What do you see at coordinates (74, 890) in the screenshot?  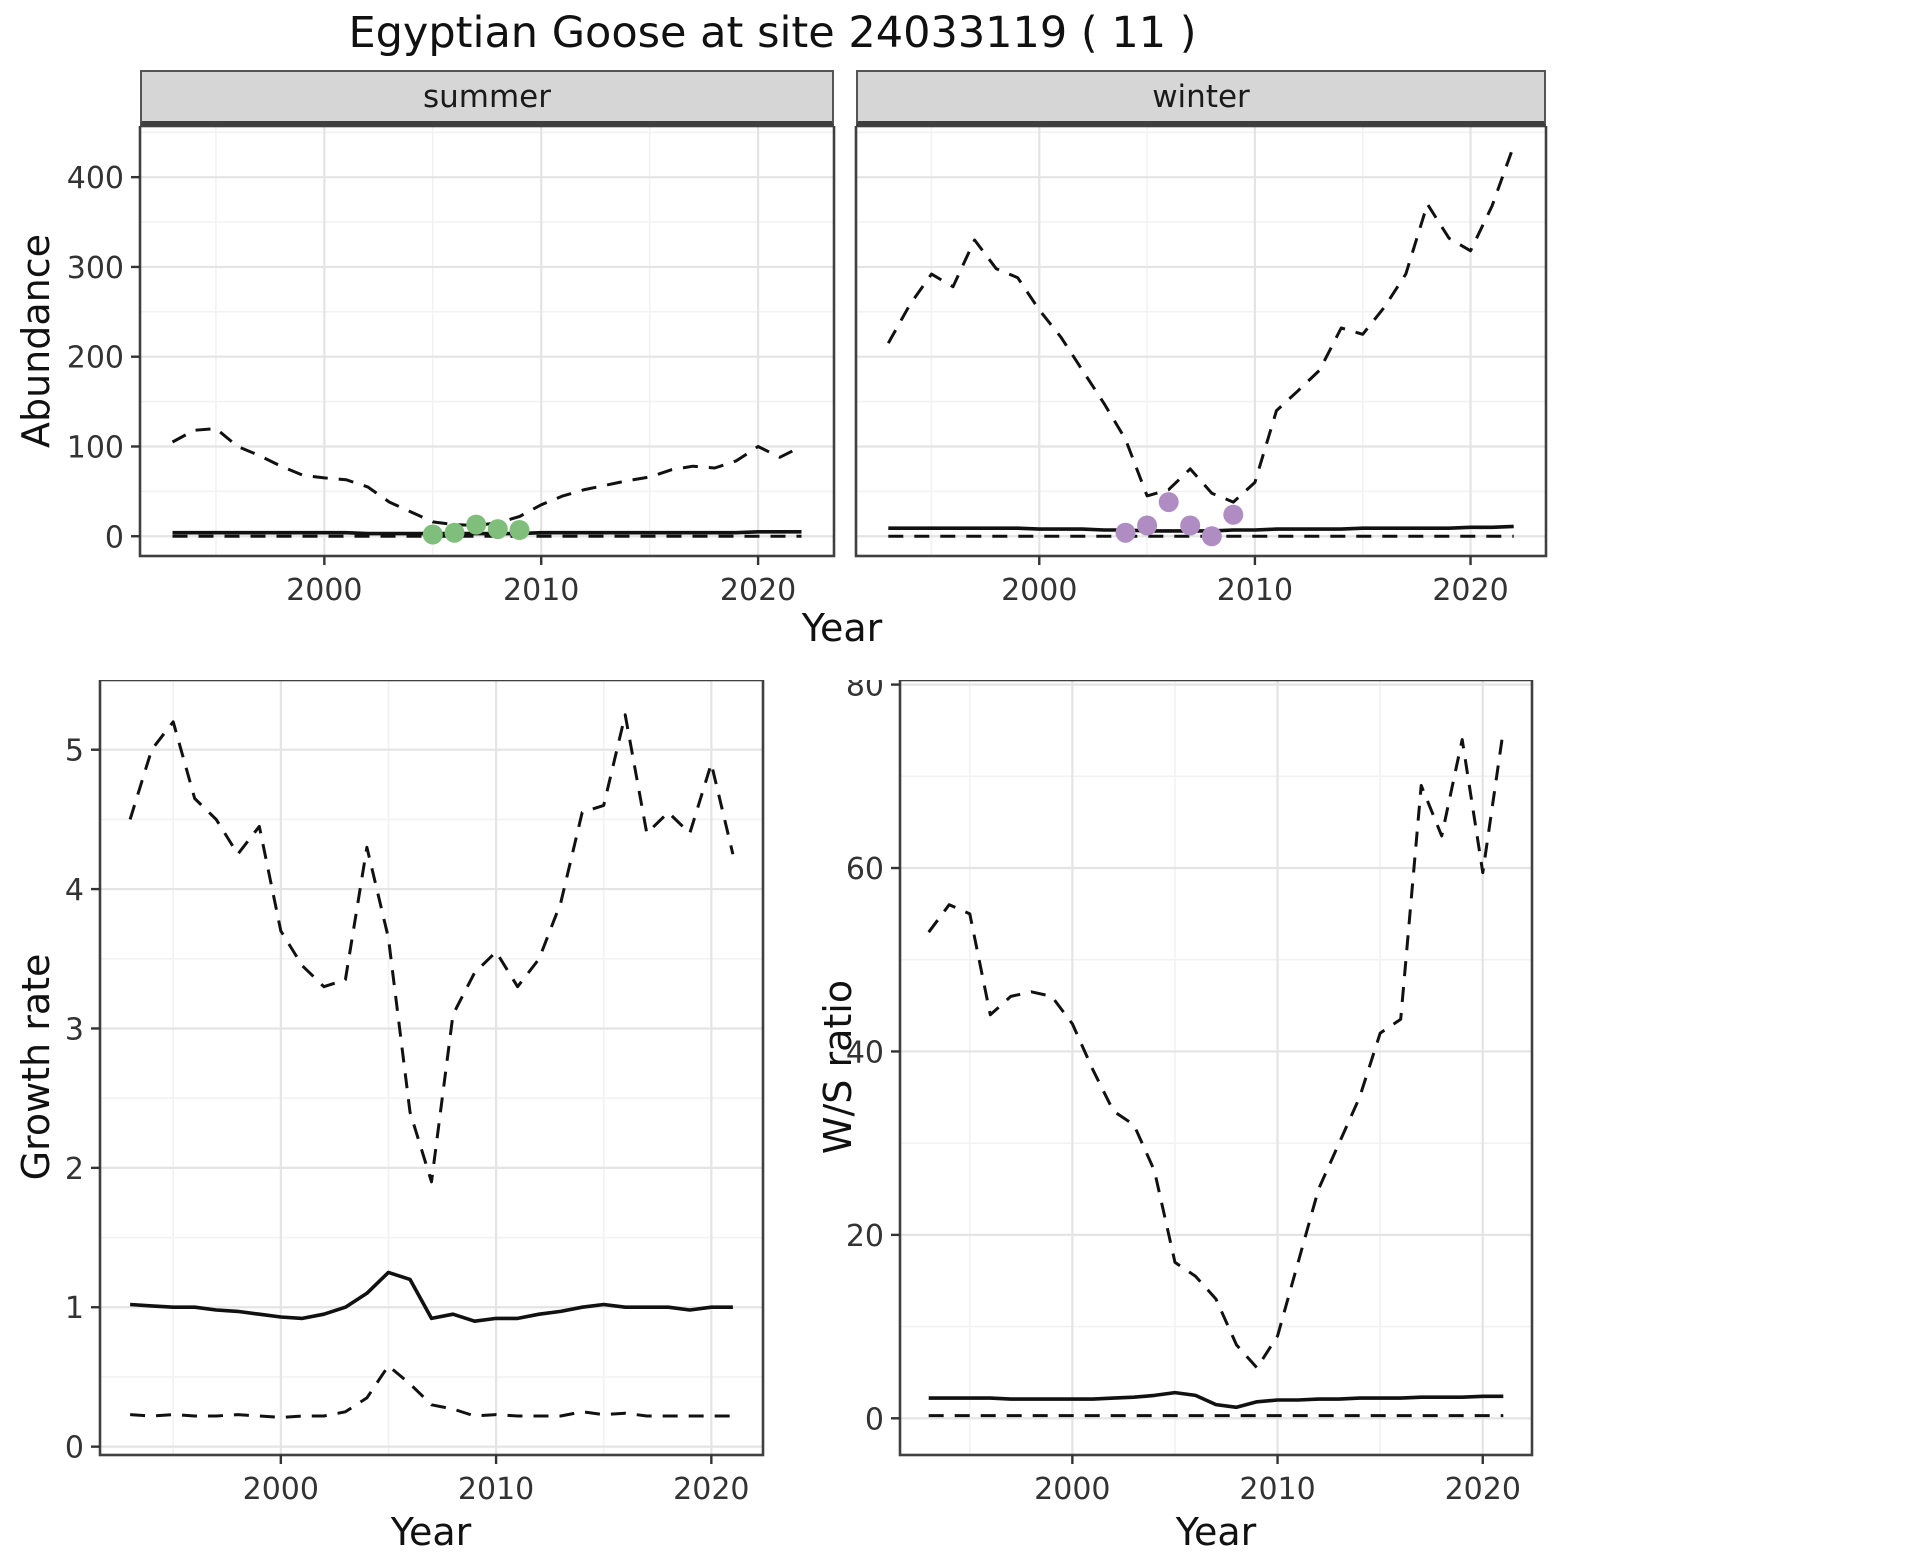 I see `y-tick-label: 4` at bounding box center [74, 890].